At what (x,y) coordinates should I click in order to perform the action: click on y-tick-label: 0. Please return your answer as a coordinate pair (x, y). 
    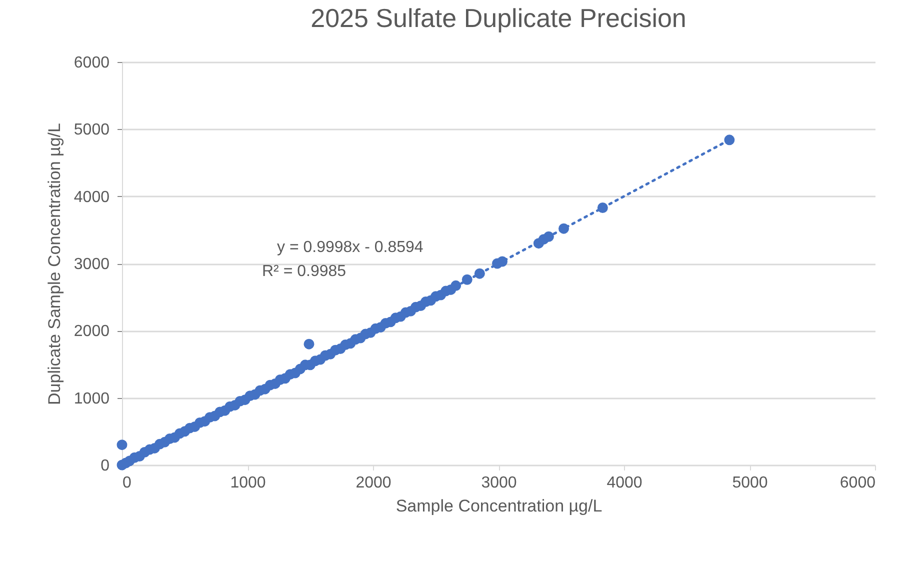
    Looking at the image, I should click on (105, 466).